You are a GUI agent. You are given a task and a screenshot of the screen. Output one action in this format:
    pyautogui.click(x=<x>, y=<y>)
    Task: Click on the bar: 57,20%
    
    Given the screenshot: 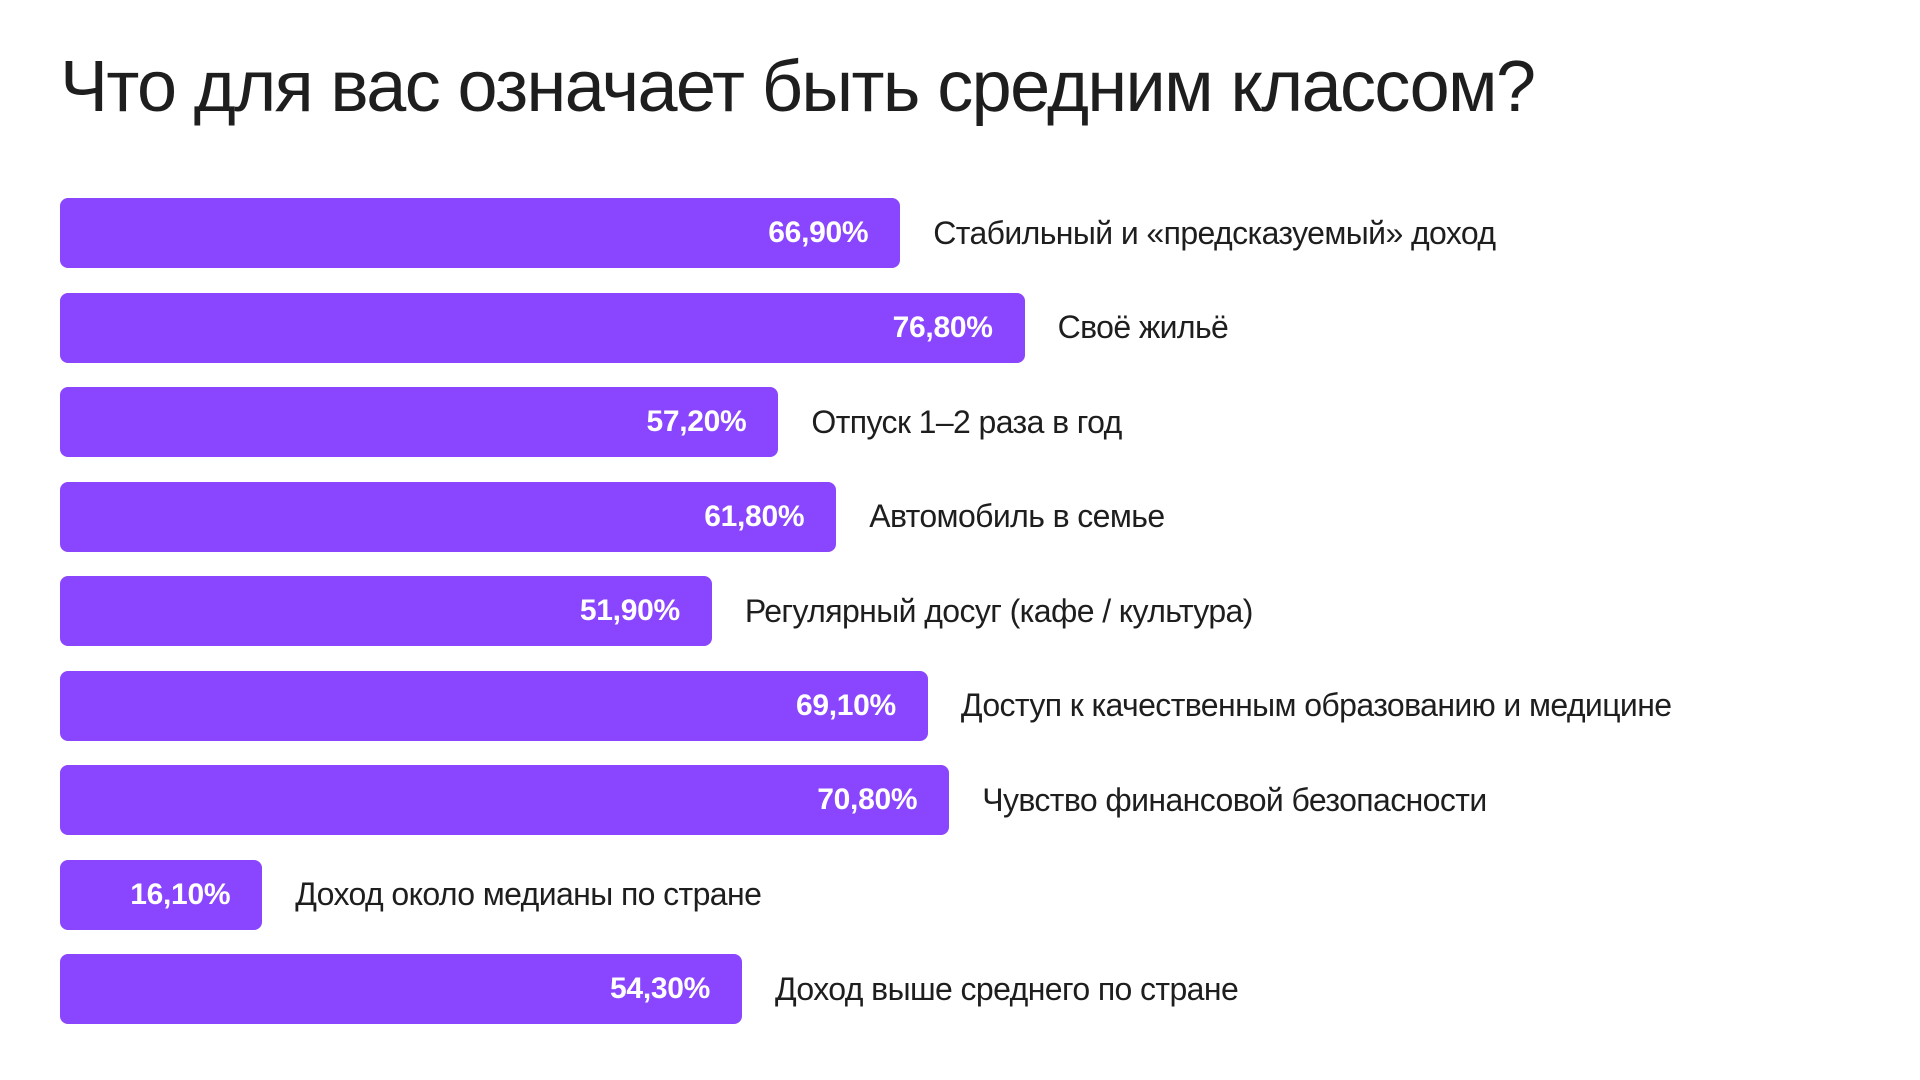 What is the action you would take?
    pyautogui.click(x=419, y=422)
    